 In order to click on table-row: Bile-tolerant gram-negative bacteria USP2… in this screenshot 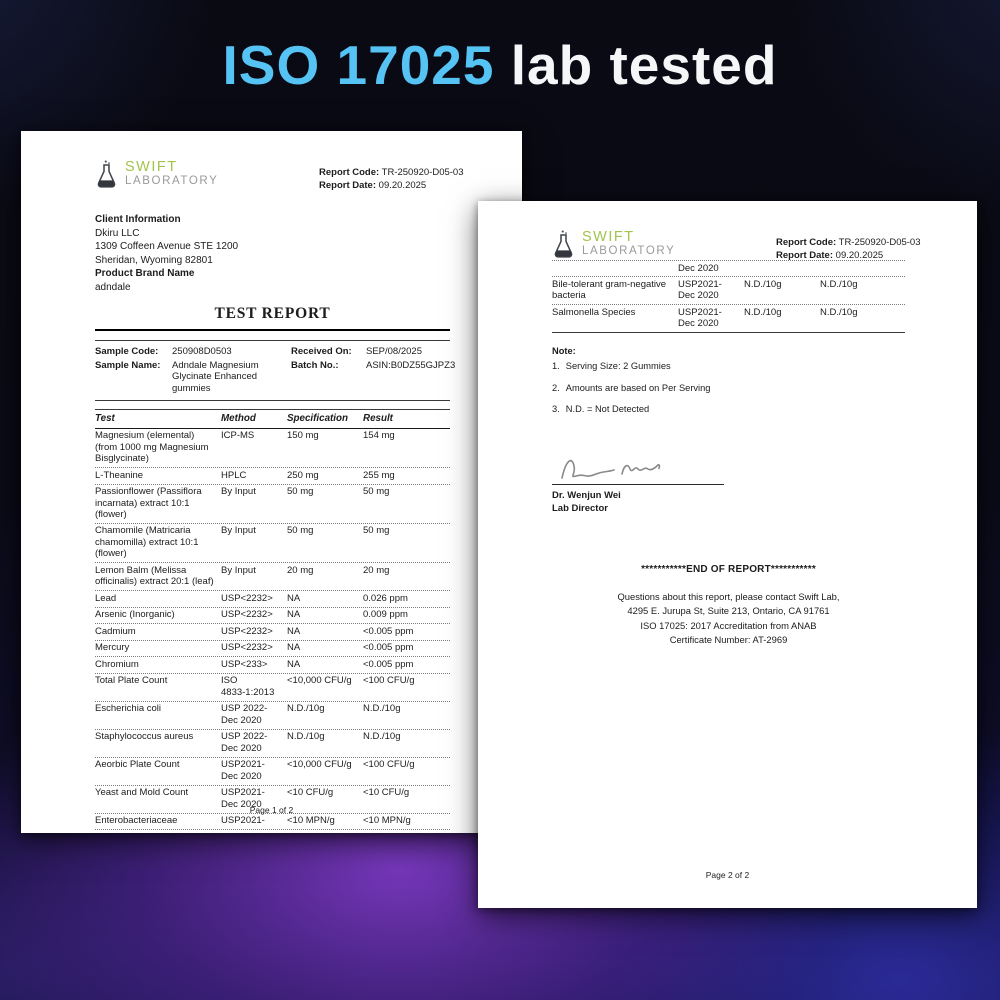, I will do `click(728, 291)`.